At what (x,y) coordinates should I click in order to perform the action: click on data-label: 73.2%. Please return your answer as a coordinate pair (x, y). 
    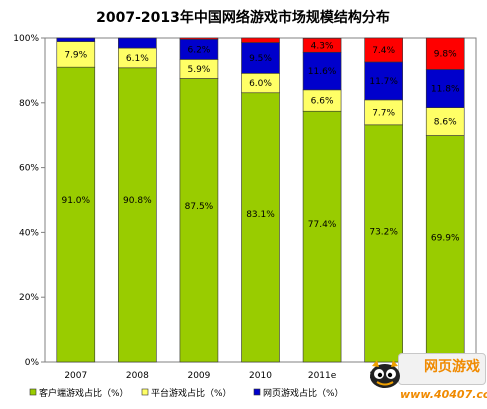
    Looking at the image, I should click on (383, 233).